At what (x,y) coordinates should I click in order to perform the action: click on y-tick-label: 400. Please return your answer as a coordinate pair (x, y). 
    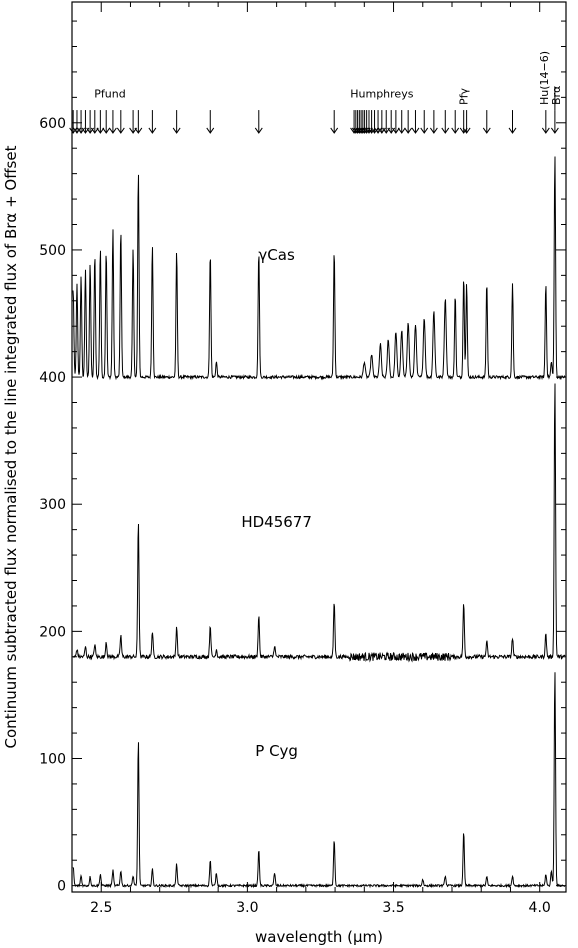
    Looking at the image, I should click on (52, 378).